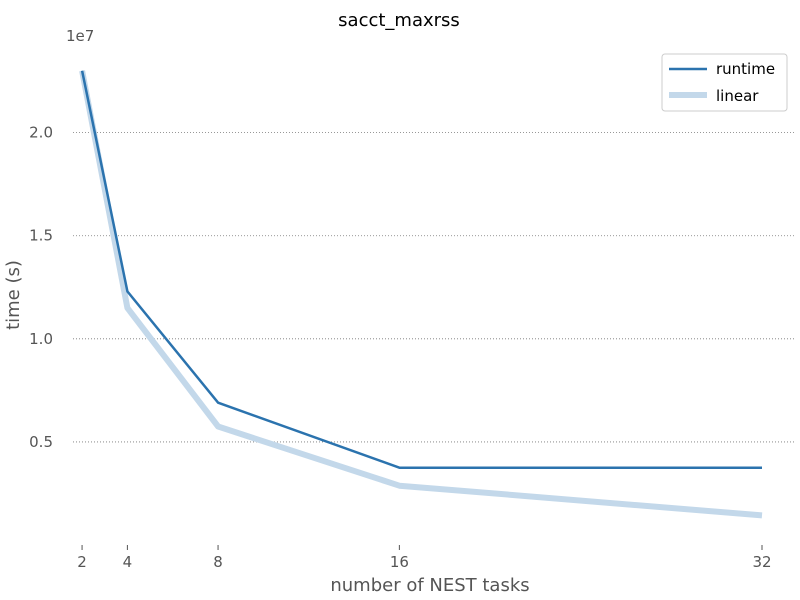 The height and width of the screenshot is (600, 800). What do you see at coordinates (82, 562) in the screenshot?
I see `x-tick-label: 2` at bounding box center [82, 562].